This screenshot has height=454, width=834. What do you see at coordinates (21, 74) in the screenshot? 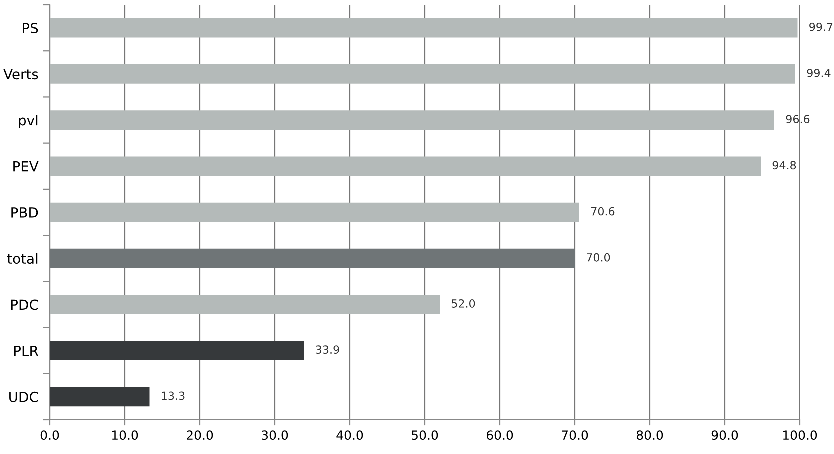
I see `y-tick-label: Verts` at bounding box center [21, 74].